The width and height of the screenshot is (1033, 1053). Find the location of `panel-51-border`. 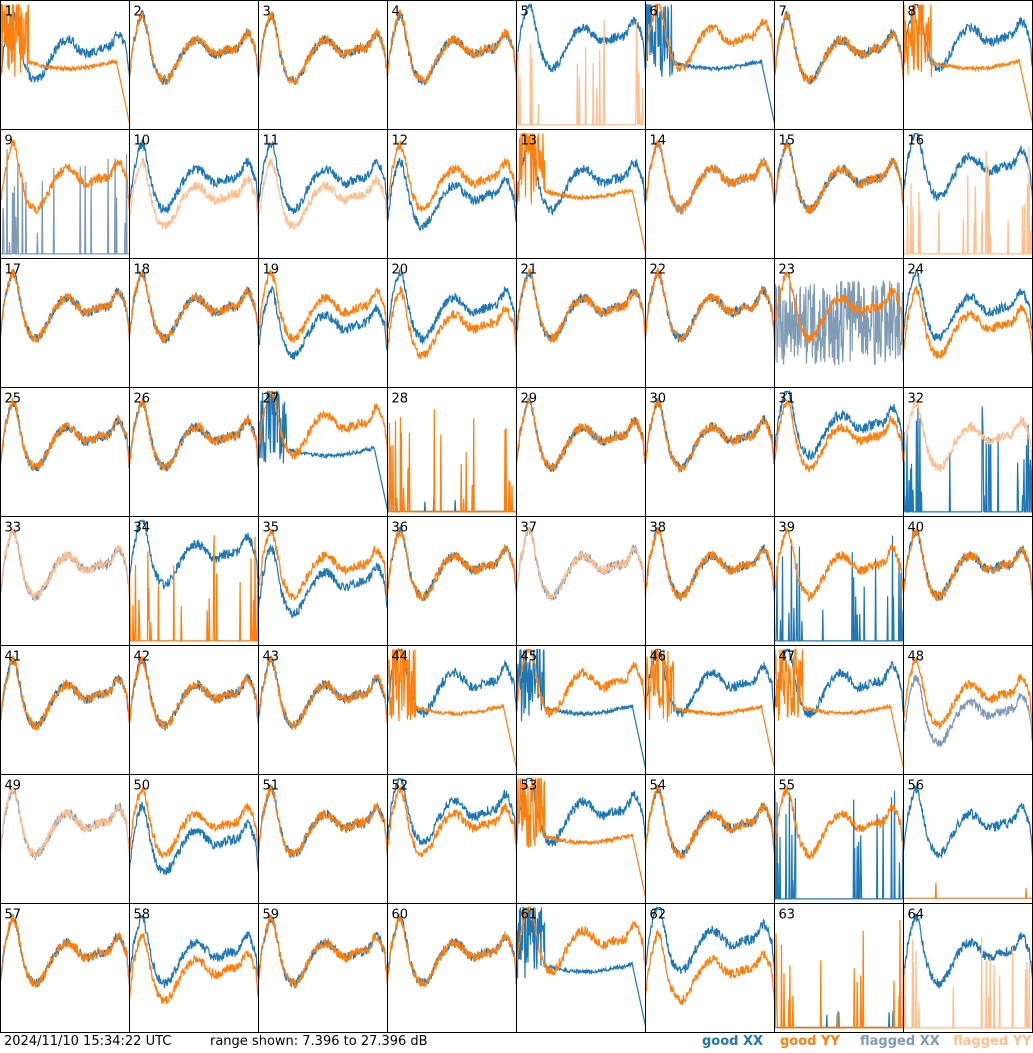

panel-51-border is located at coordinates (323, 839).